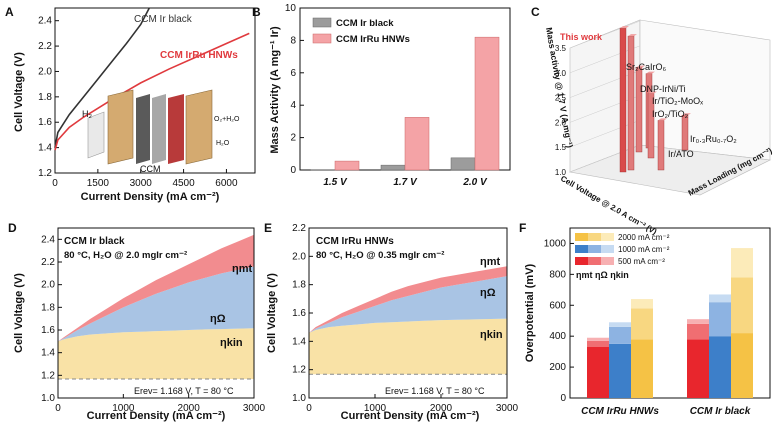 This screenshot has height=425, width=779. What do you see at coordinates (507, 408) in the screenshot?
I see `panel-e-xtick-label: 3000` at bounding box center [507, 408].